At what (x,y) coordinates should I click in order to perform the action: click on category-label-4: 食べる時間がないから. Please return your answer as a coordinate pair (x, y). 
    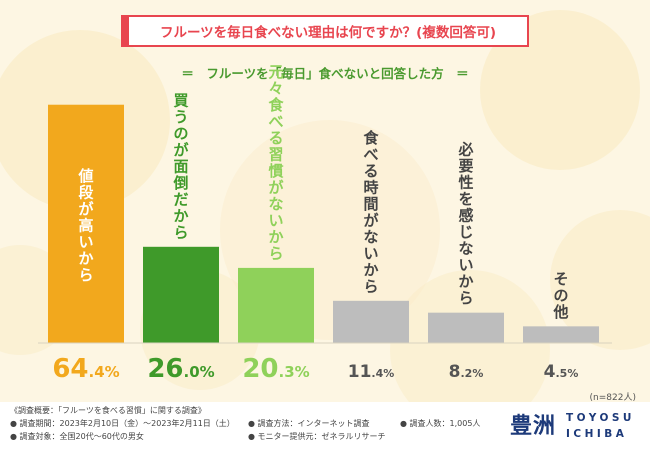
    Looking at the image, I should click on (371, 212).